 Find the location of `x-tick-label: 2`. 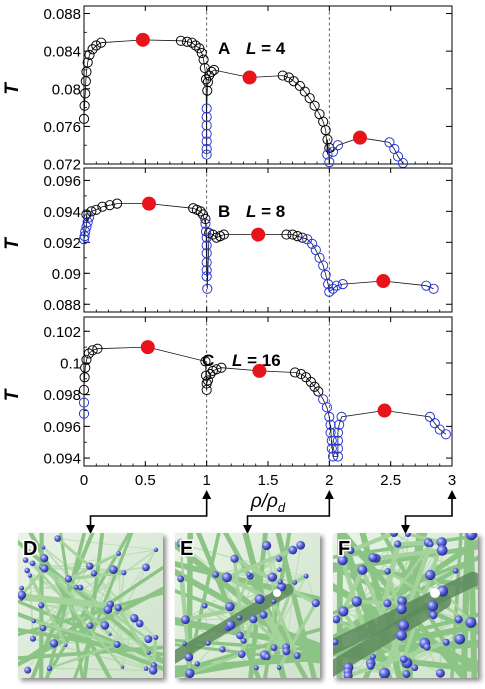

x-tick-label: 2 is located at coordinates (329, 480).